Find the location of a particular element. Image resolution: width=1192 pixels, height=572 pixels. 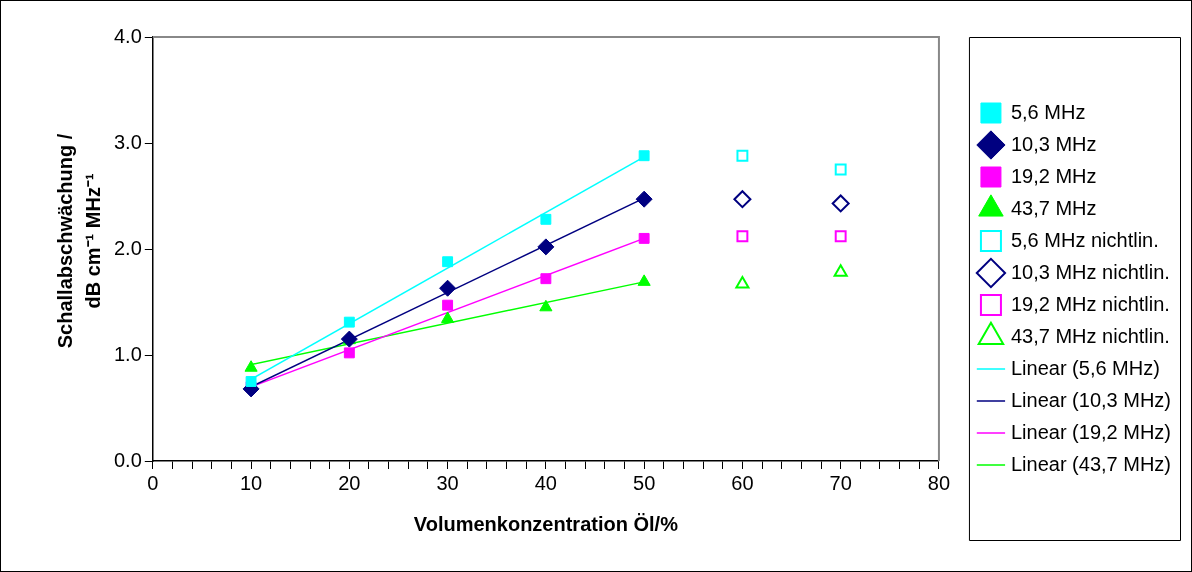

x-tick-label: 70 is located at coordinates (840, 482).